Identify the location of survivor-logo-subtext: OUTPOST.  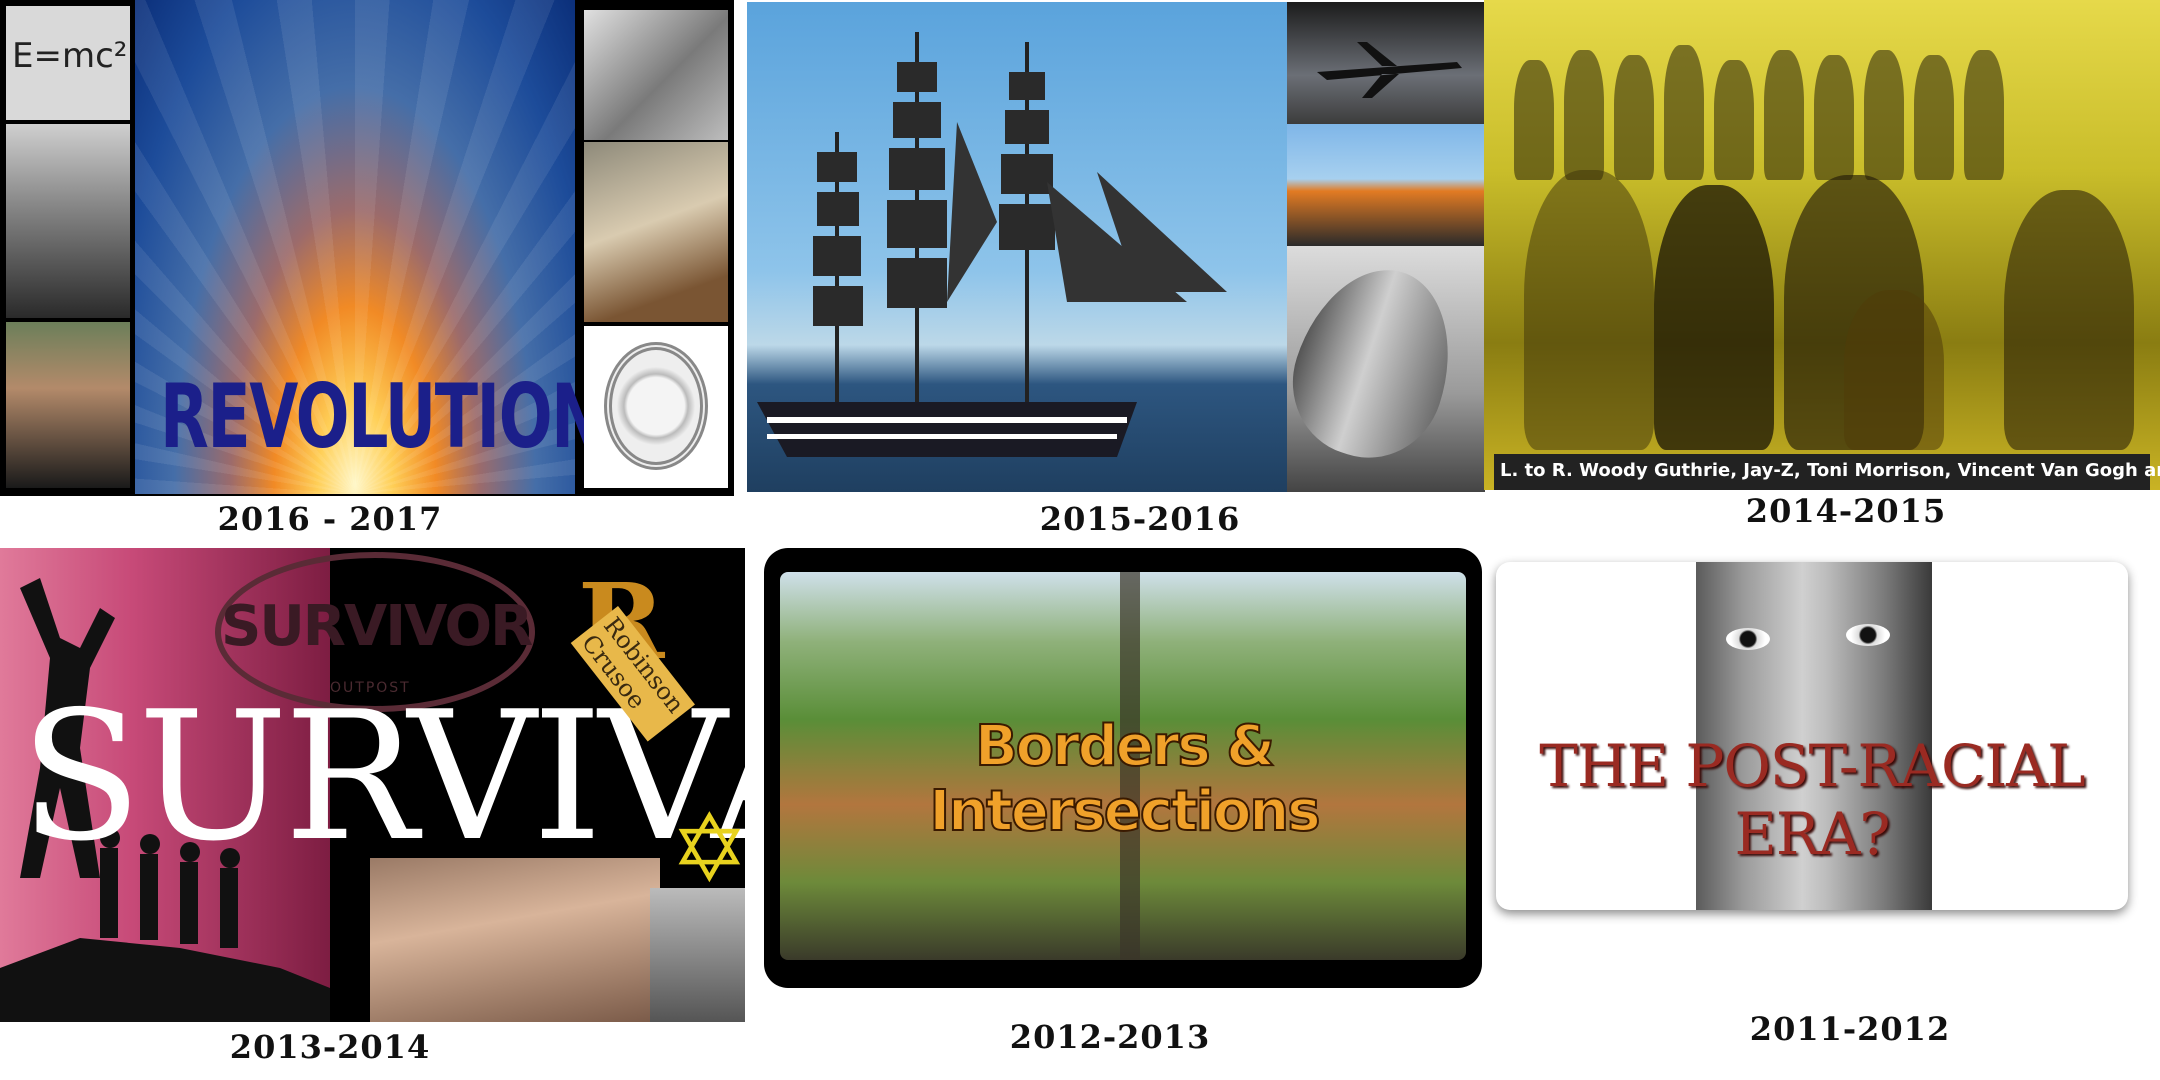
(370, 688).